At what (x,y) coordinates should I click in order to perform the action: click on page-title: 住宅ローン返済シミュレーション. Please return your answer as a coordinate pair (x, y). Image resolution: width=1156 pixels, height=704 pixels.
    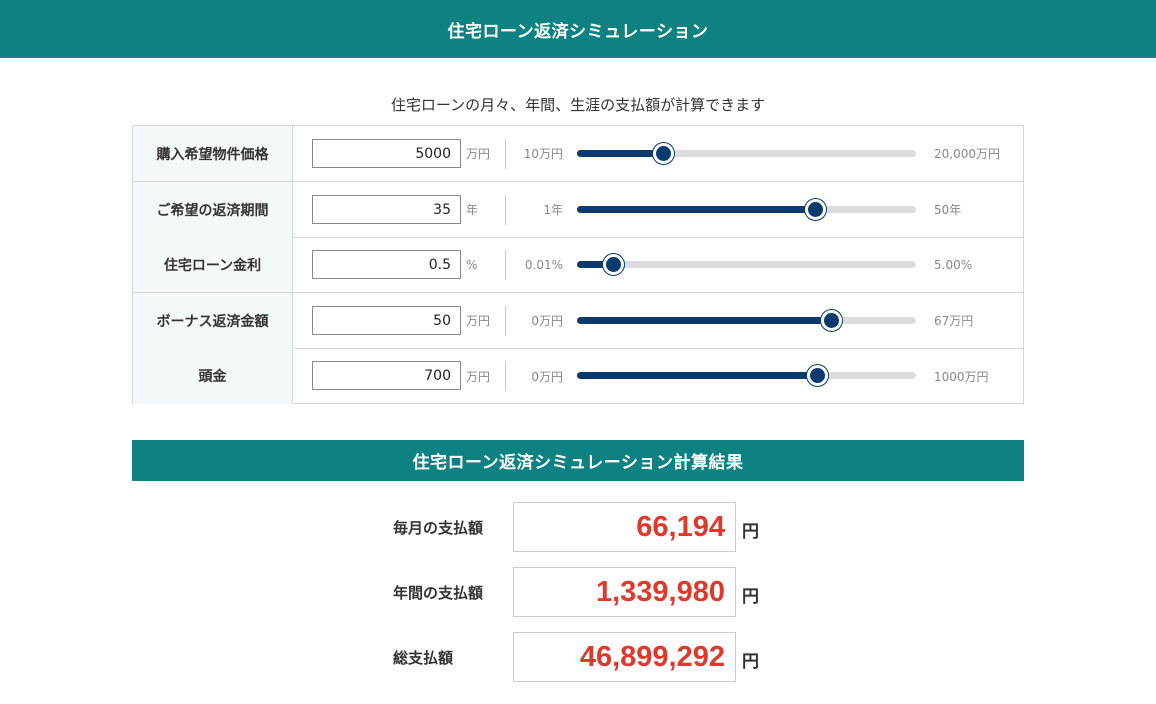
    Looking at the image, I should click on (578, 31).